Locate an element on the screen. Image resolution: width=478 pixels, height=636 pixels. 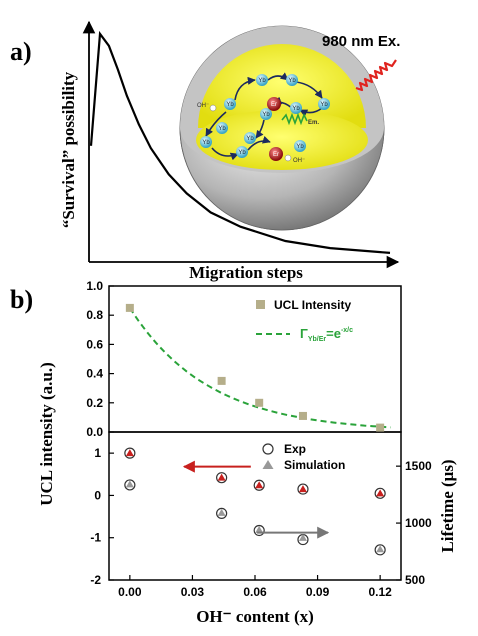
ylabel-lifetime-text: Lifetime (μs) is located at coordinates (447, 505).